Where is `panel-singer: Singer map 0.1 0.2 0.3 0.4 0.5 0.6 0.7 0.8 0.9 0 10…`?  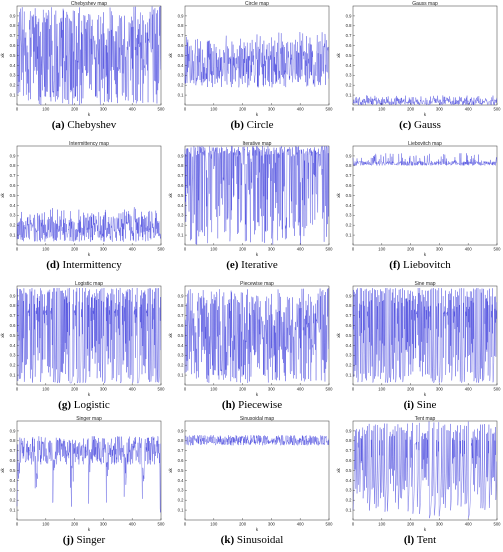
panel-singer: Singer map 0.1 0.2 0.3 0.4 0.5 0.6 0.7 0.8 0.9 0 10… is located at coordinates (84, 483).